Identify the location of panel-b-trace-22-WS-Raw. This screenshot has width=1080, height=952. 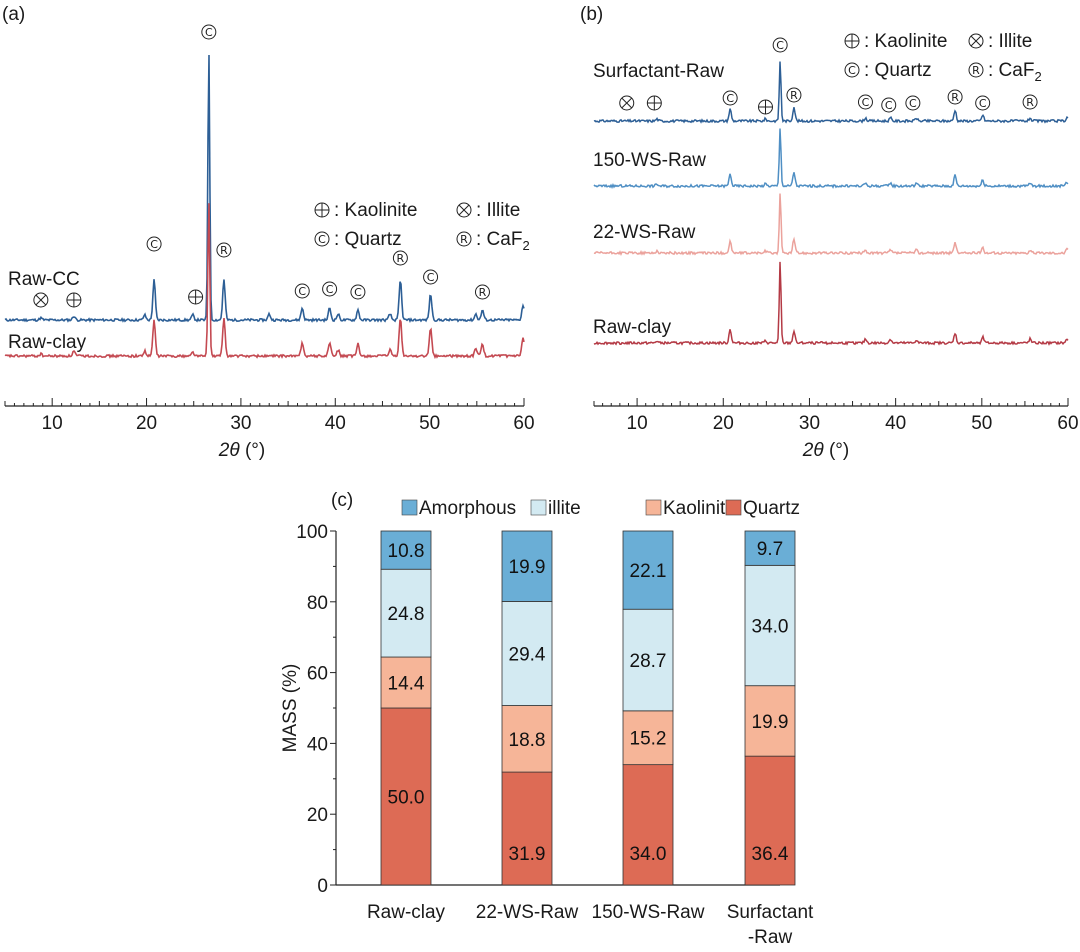
(831, 225).